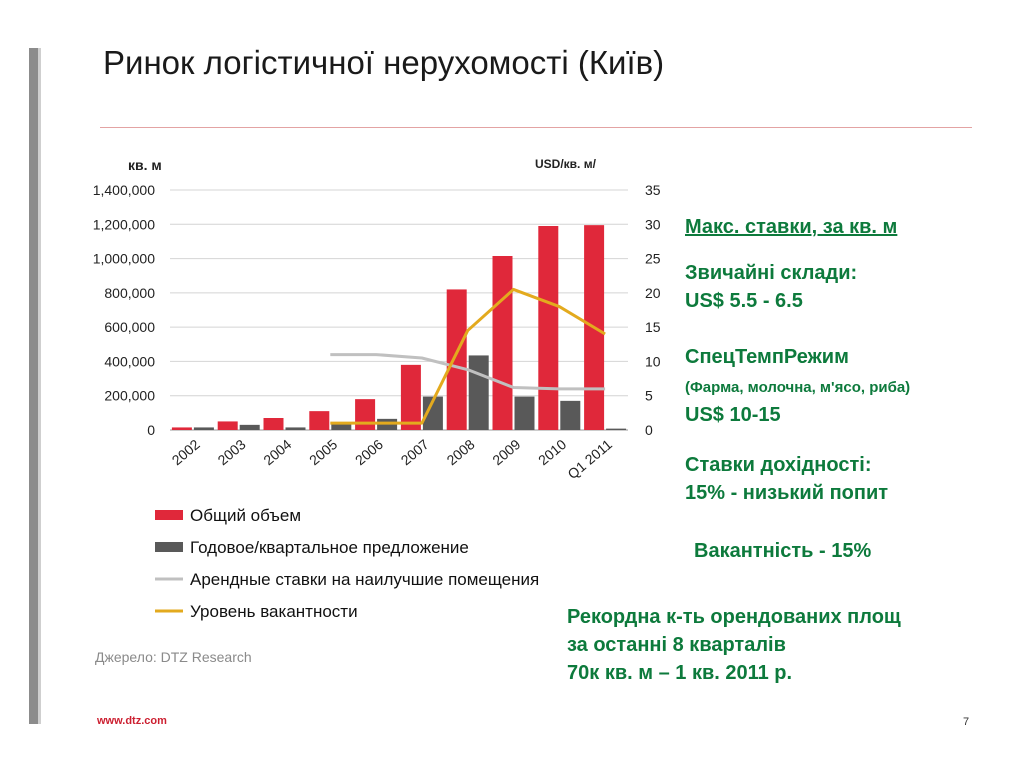  What do you see at coordinates (536, 127) in the screenshot?
I see `title-divider` at bounding box center [536, 127].